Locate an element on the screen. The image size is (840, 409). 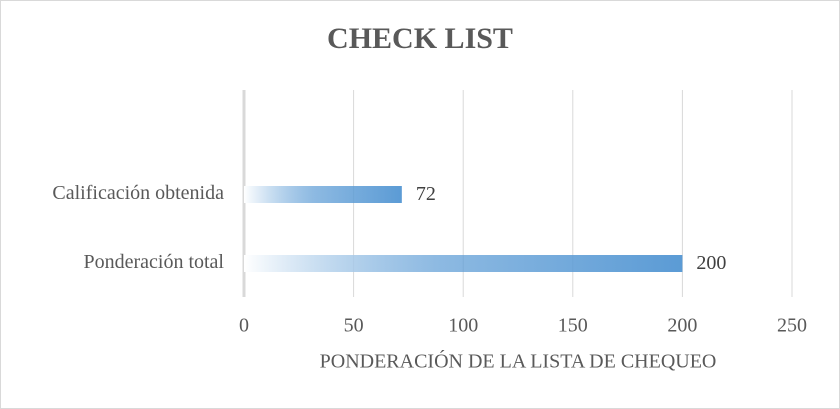
x-tick-label: 250 is located at coordinates (792, 326).